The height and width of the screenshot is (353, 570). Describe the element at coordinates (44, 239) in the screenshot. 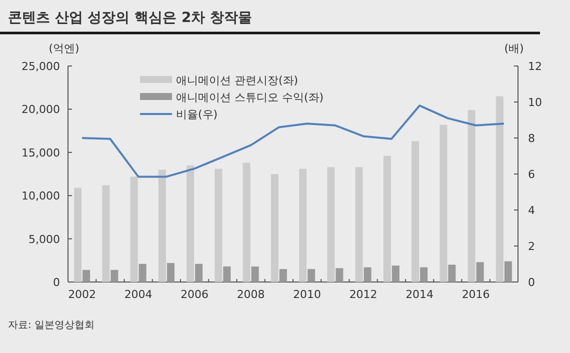

I see `y-tick-label: 5,000` at that location.